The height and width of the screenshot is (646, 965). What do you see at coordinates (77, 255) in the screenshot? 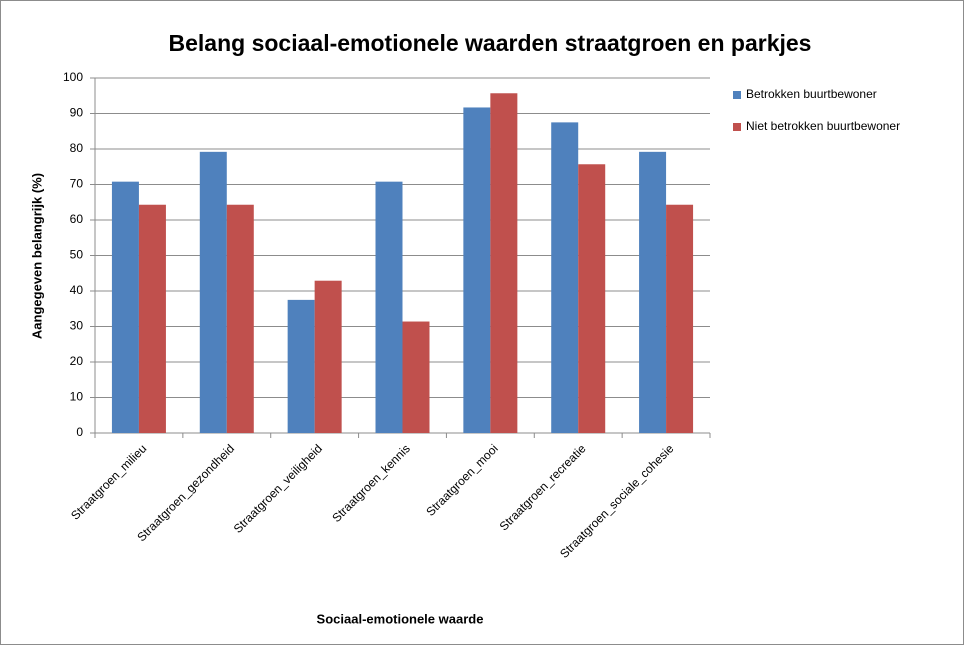
I see `y-tick-label: 50` at bounding box center [77, 255].